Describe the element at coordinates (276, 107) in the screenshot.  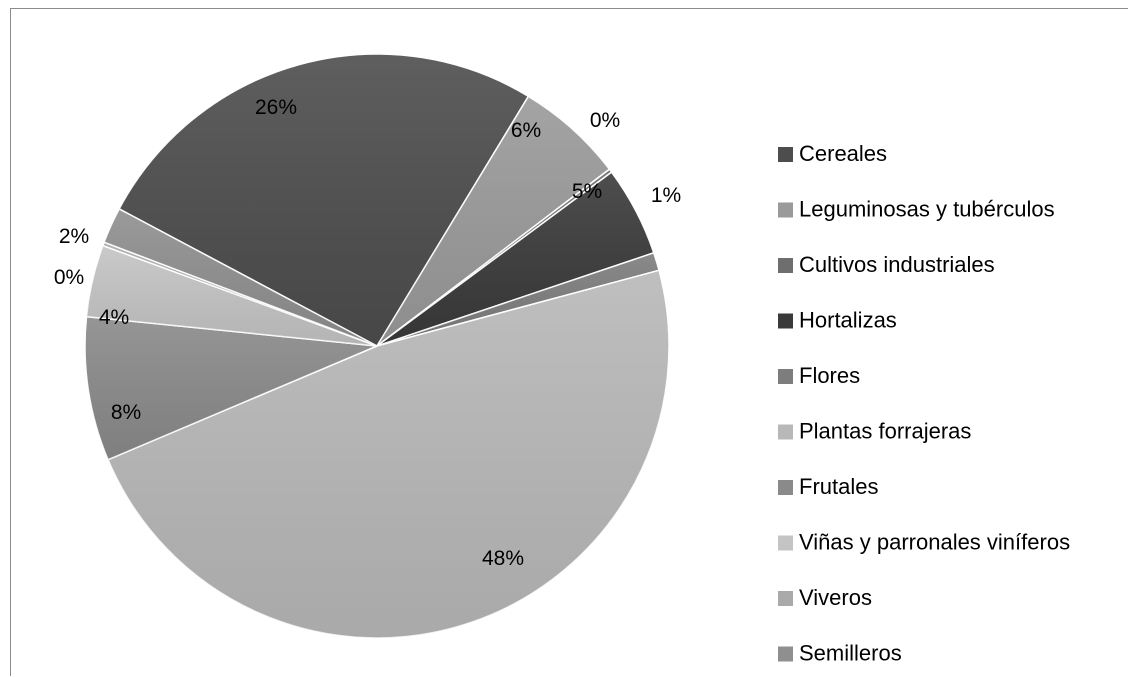
I see `data-label: 26%` at that location.